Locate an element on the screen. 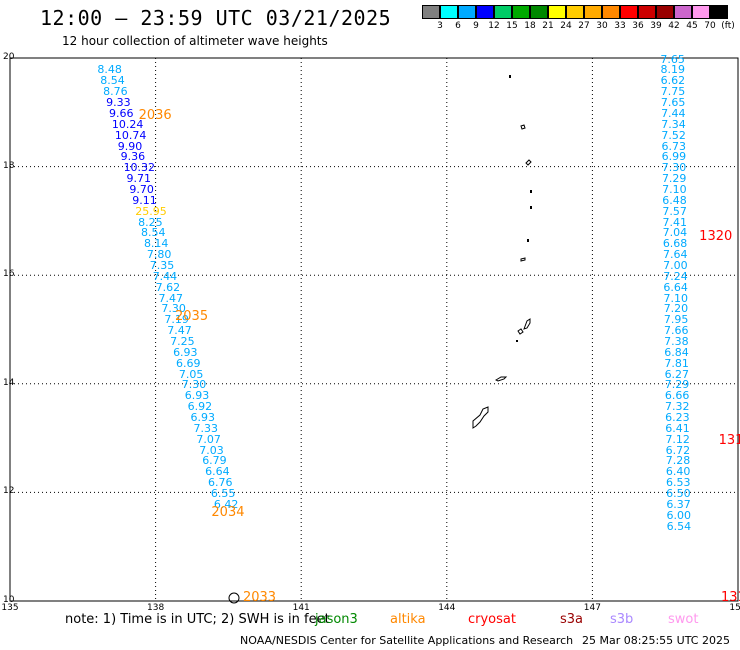  colorbar-tick-label: 15 is located at coordinates (512, 26).